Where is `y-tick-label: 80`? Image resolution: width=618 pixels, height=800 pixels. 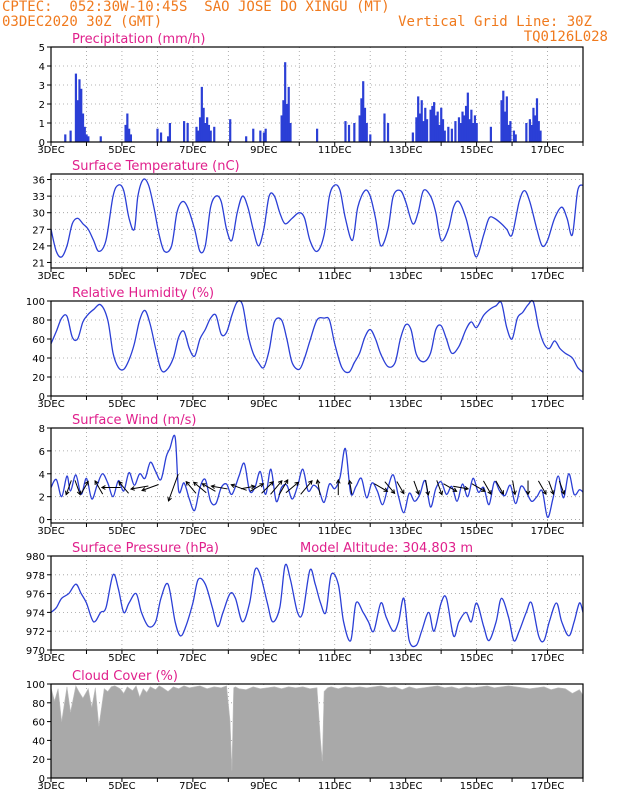 y-tick-label: 80 is located at coordinates (38, 321).